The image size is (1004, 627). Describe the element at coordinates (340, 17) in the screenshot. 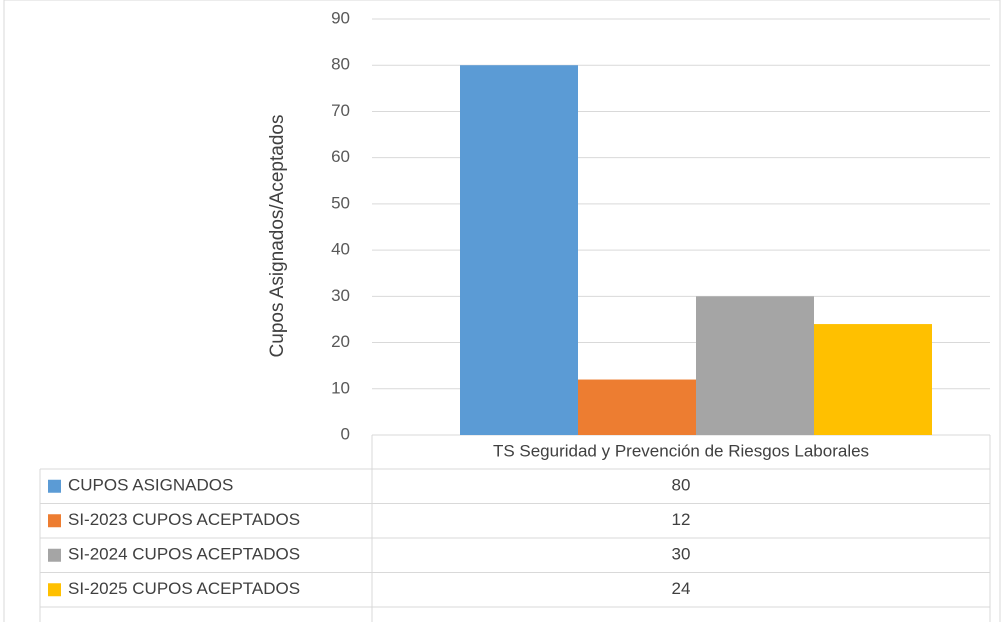

I see `y-tick-label: 90` at that location.